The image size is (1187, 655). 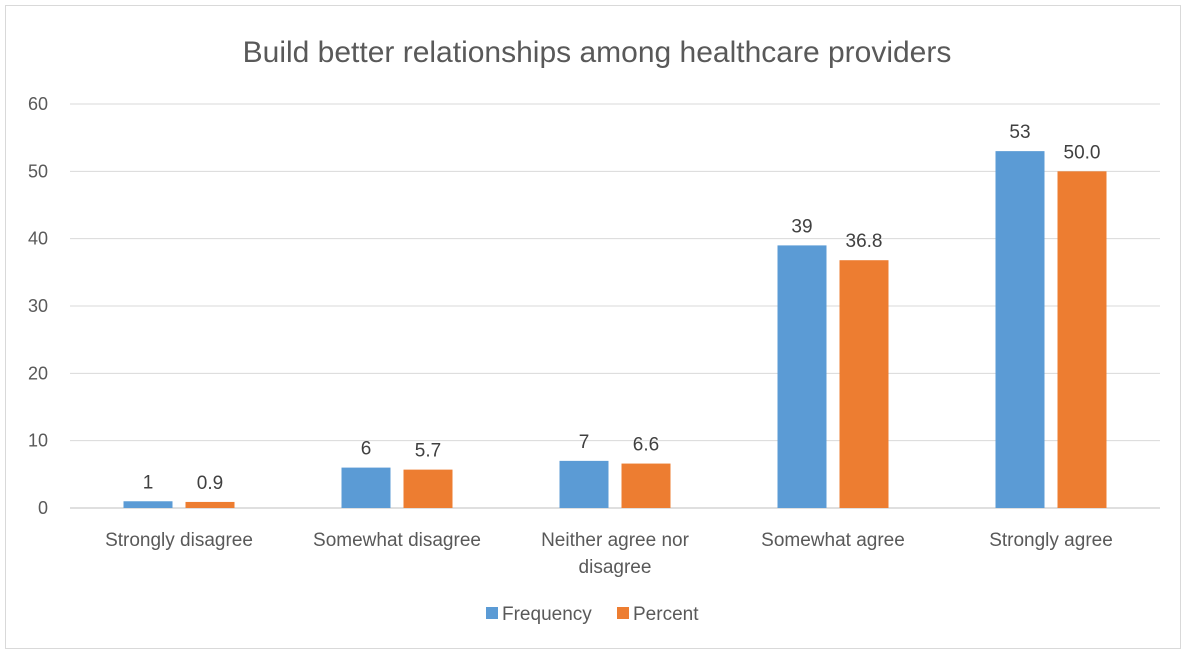 What do you see at coordinates (833, 540) in the screenshot?
I see `category-label: Somewhat agree` at bounding box center [833, 540].